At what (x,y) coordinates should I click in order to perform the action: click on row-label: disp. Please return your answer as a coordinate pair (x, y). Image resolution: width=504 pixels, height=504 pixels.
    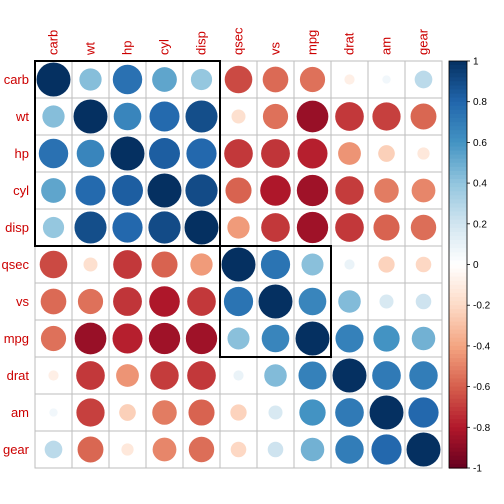
    Looking at the image, I should click on (17, 227).